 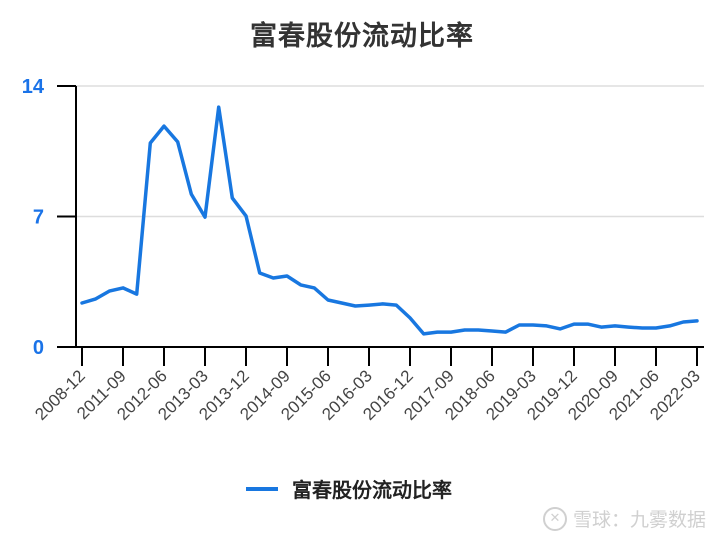 What do you see at coordinates (372, 490) in the screenshot?
I see `legend-label: 富春股份流动比率` at bounding box center [372, 490].